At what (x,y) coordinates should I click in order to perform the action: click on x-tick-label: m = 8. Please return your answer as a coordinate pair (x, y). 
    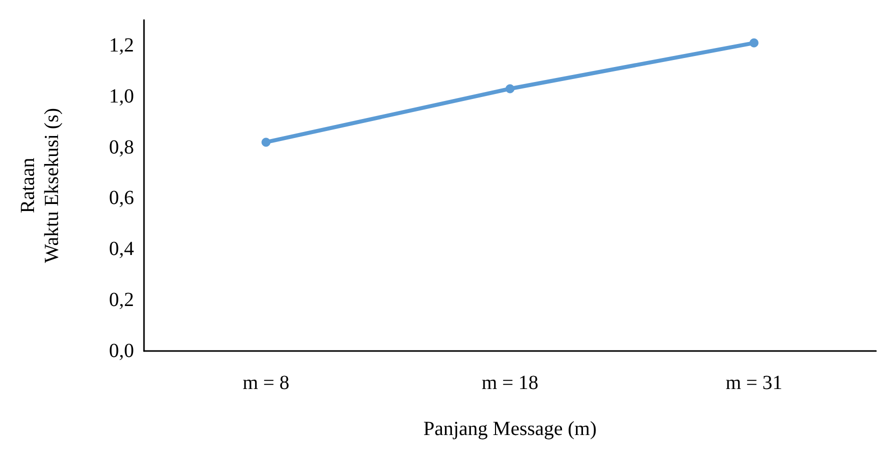
    Looking at the image, I should click on (266, 383).